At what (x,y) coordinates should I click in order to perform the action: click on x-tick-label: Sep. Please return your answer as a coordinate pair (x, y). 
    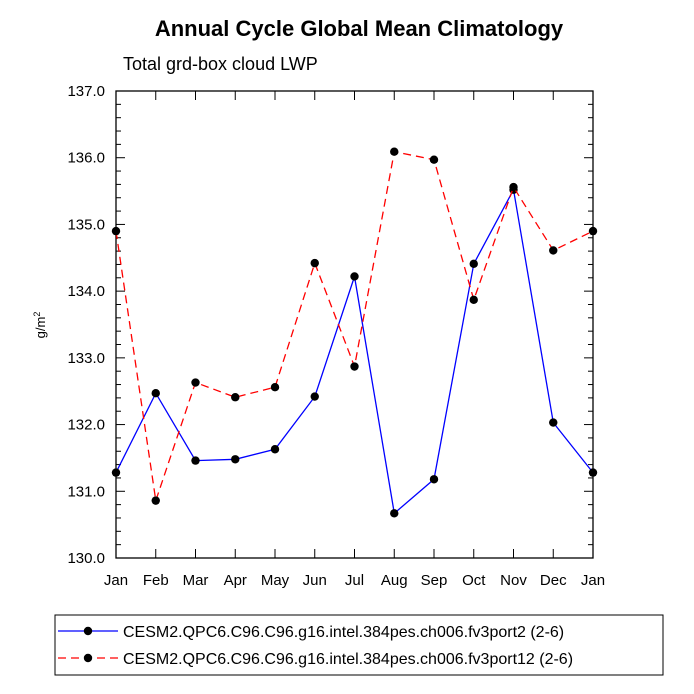
    Looking at the image, I should click on (434, 580).